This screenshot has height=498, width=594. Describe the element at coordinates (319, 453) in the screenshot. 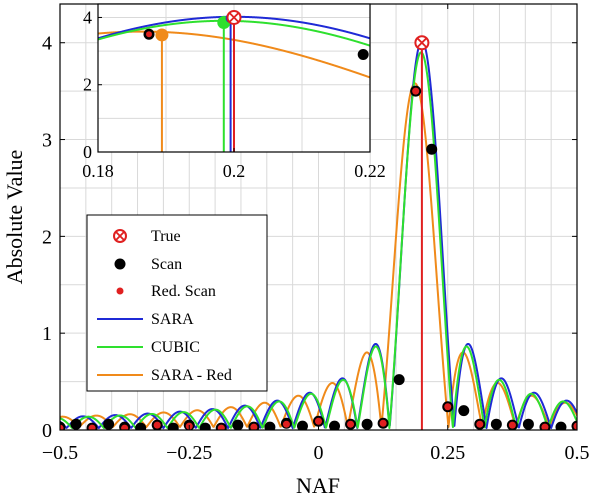

I see `x-tick-label: 0` at that location.